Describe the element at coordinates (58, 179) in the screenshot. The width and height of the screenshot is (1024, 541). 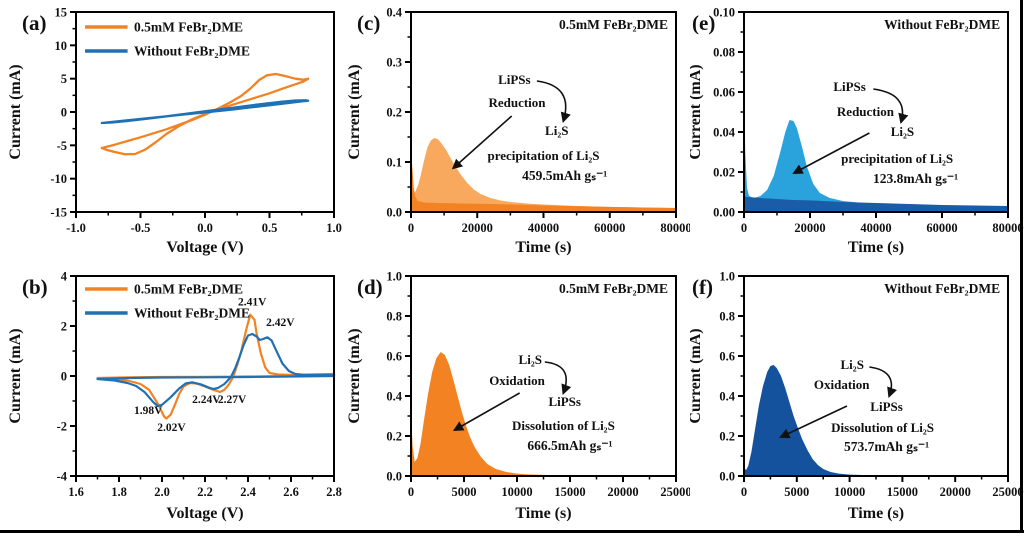
I see `y-tick-label: -10` at that location.